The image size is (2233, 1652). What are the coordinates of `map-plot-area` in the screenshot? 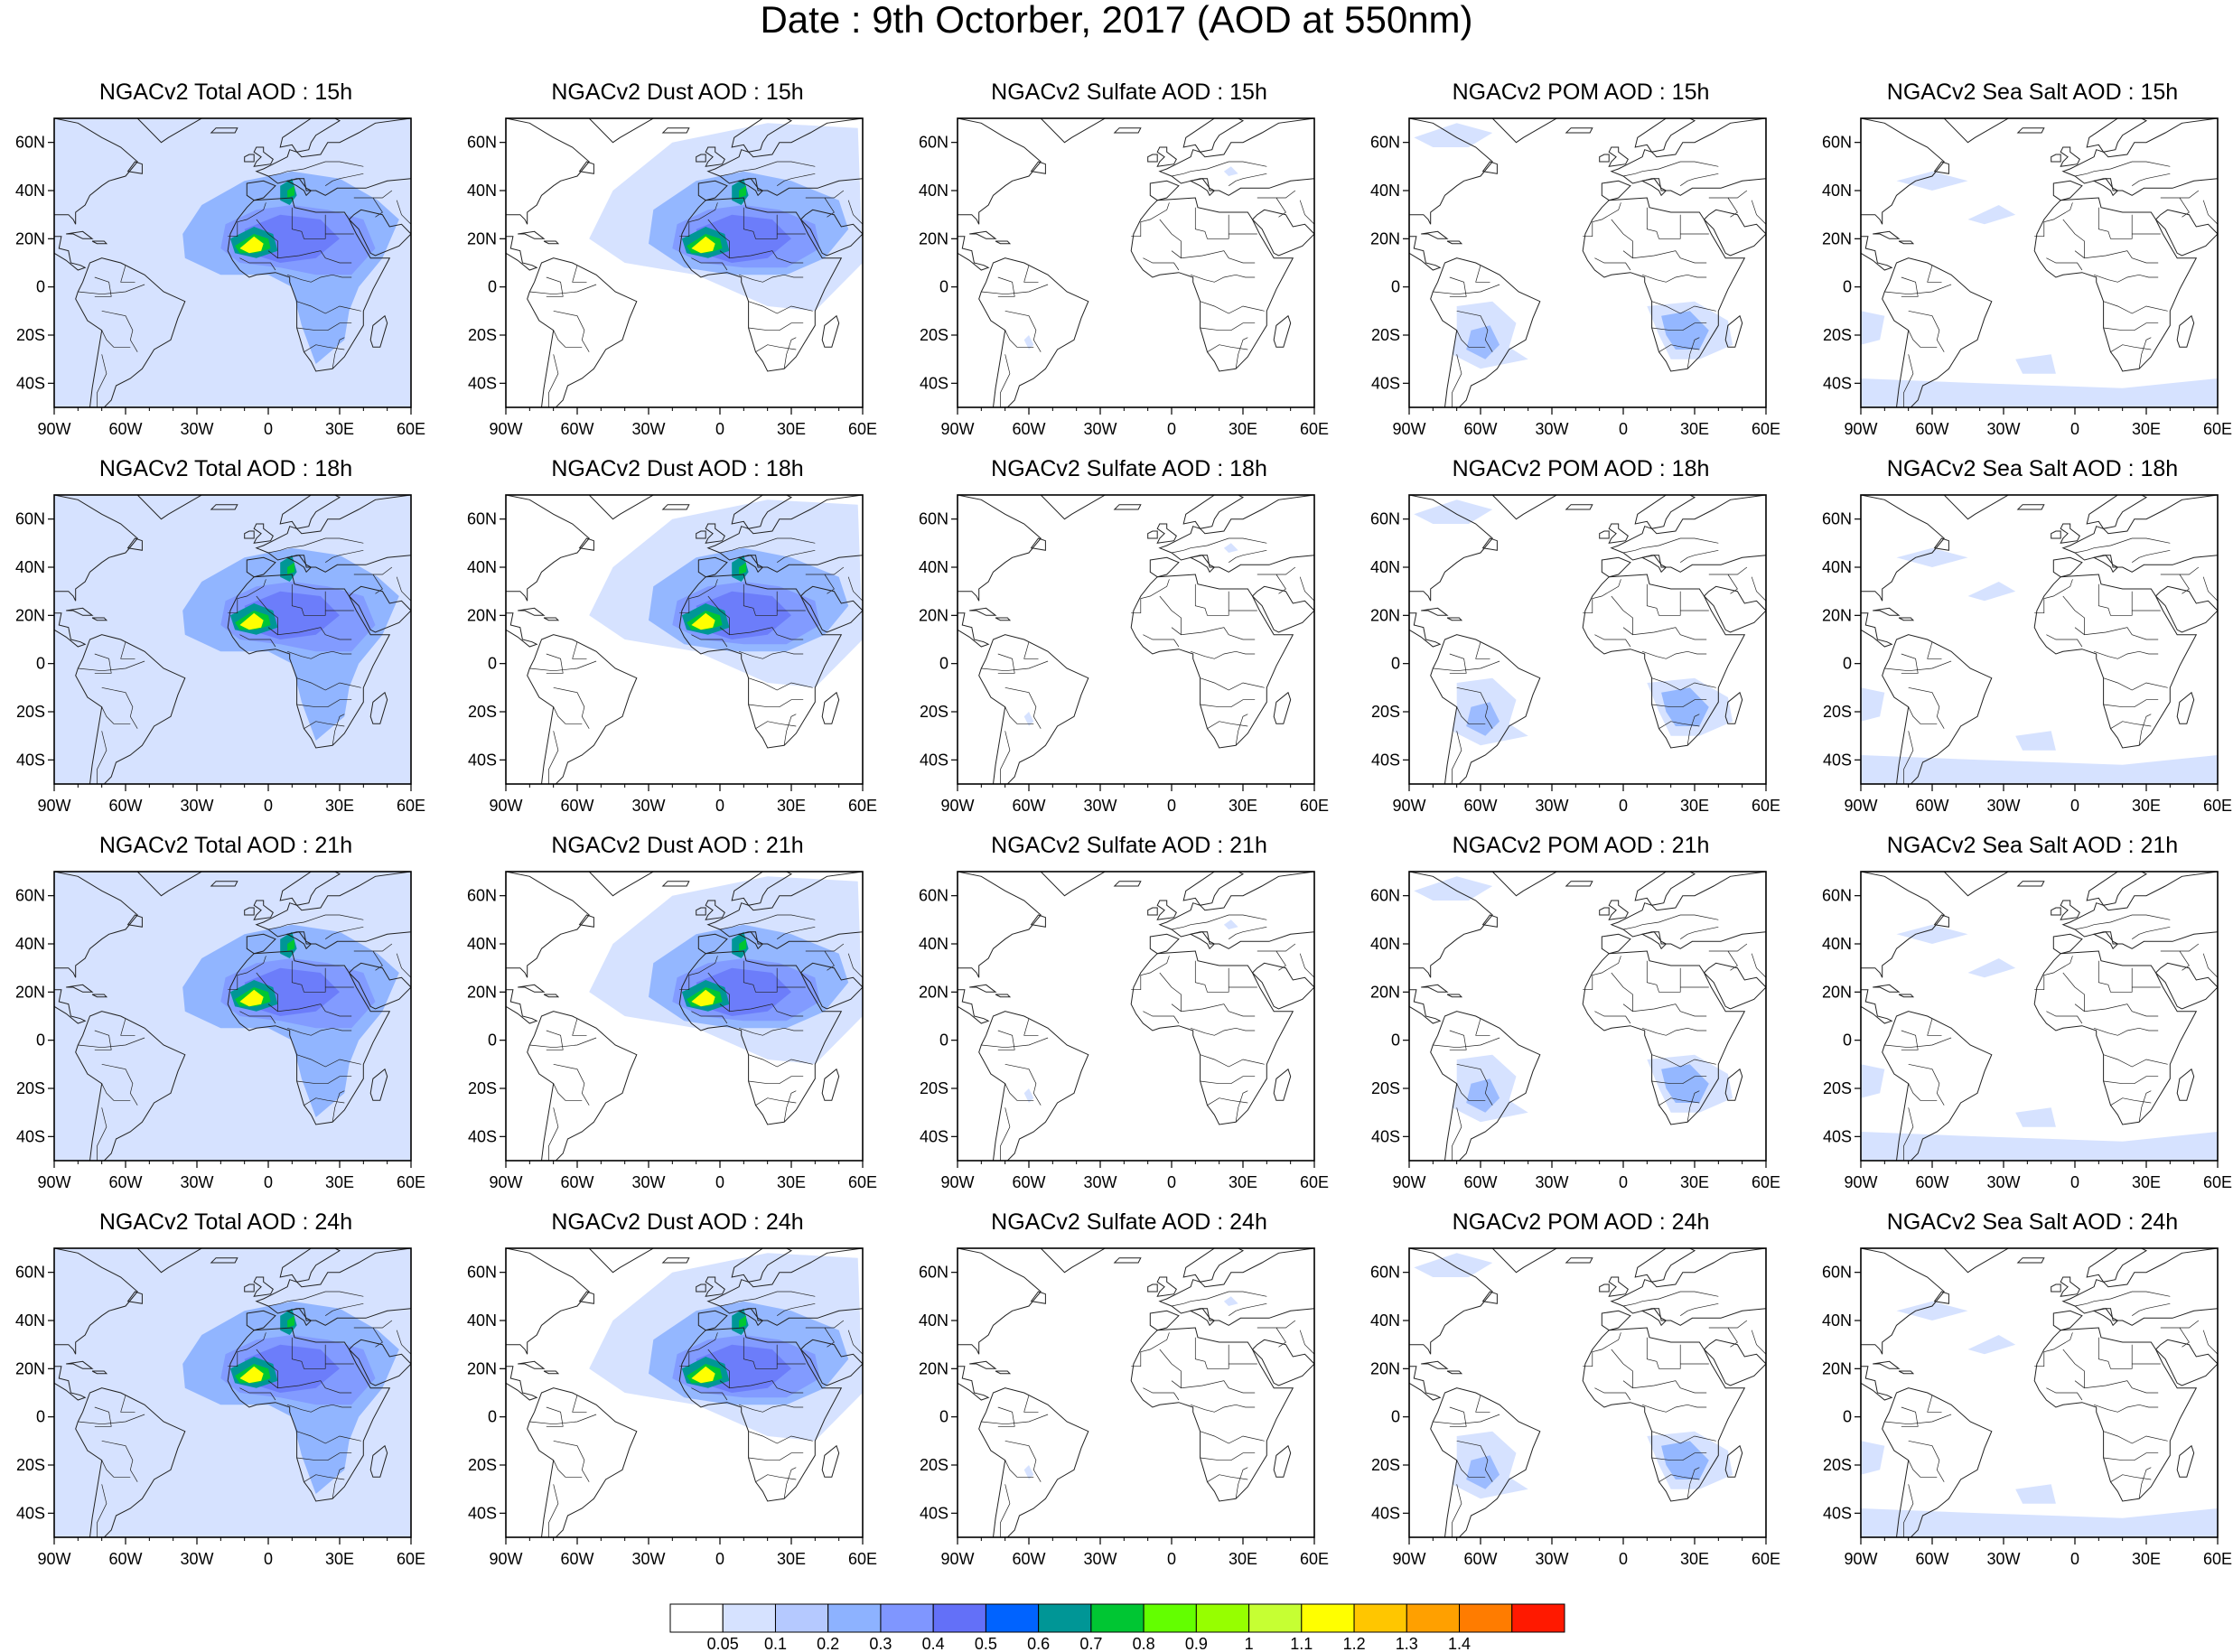 It's located at (232, 262).